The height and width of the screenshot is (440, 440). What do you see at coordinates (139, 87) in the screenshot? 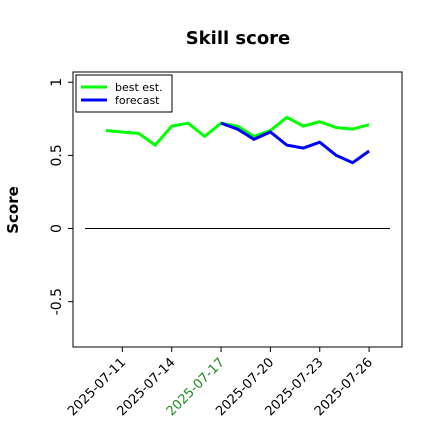
I see `legend-label: best est.` at bounding box center [139, 87].